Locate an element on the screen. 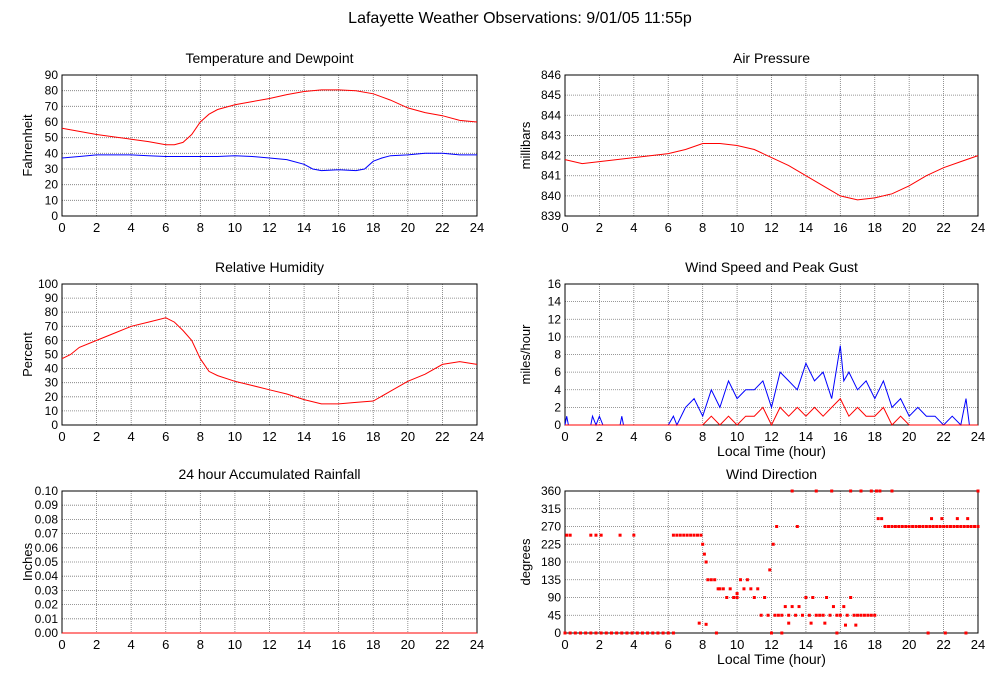  x-tick-label: 10 is located at coordinates (737, 227).